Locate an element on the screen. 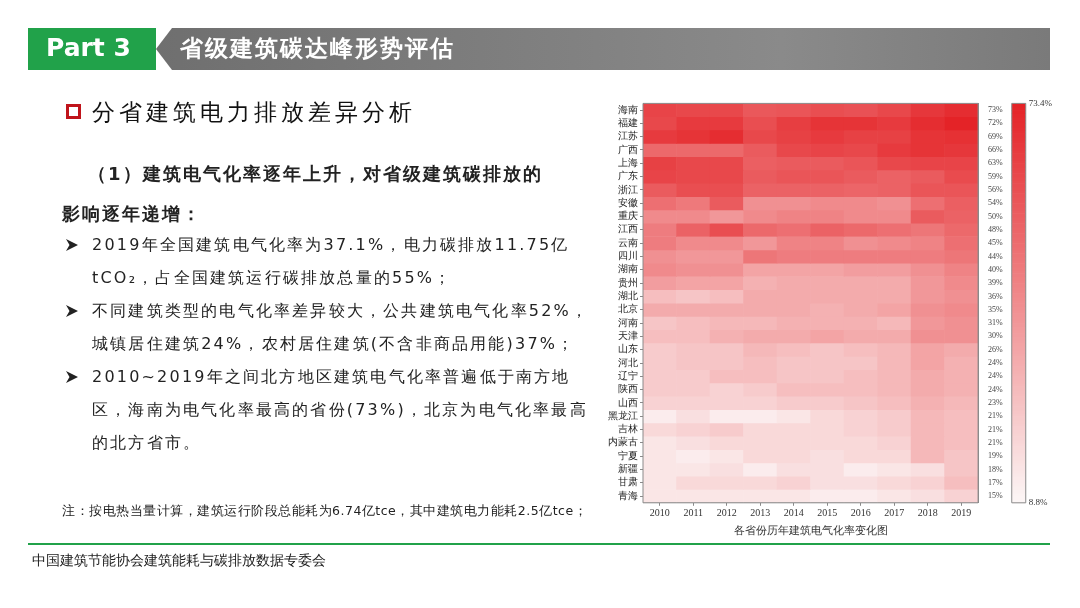 This screenshot has height=608, width=1080. y-tick-label: 江苏 is located at coordinates (628, 136).